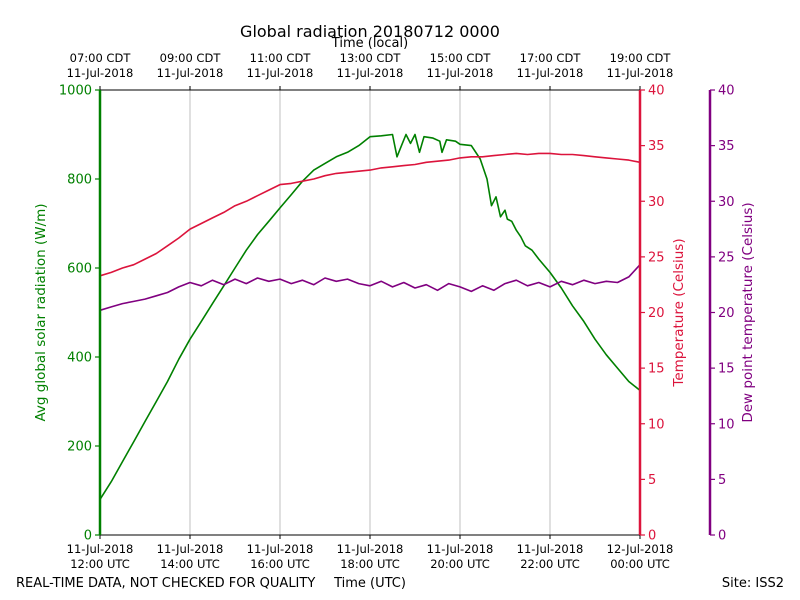 This screenshot has height=600, width=800. Describe the element at coordinates (190, 564) in the screenshot. I see `x-tick-label: 14:00 UTC` at that location.